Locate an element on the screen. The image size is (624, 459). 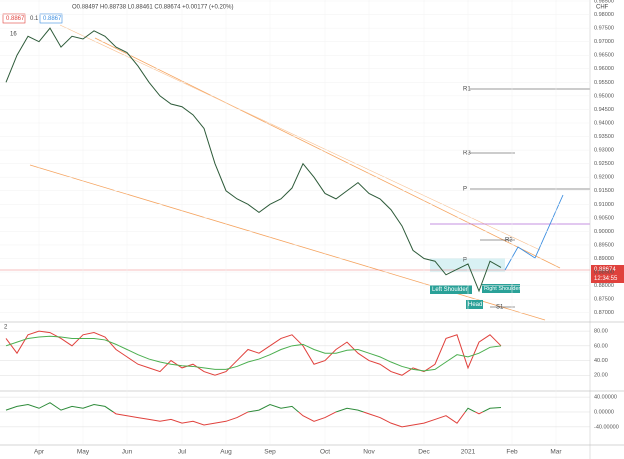
right-shoulder: Right Shoulder is located at coordinates (502, 289).